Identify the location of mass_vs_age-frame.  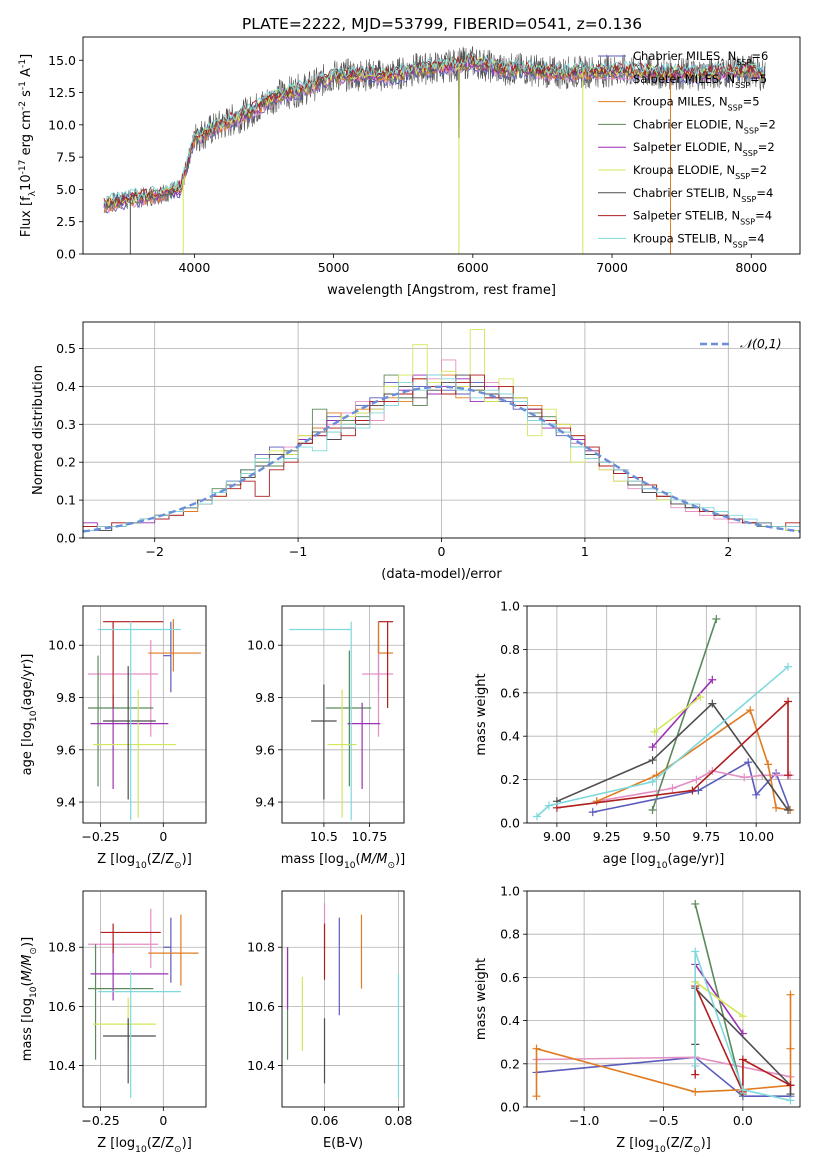
(343, 714).